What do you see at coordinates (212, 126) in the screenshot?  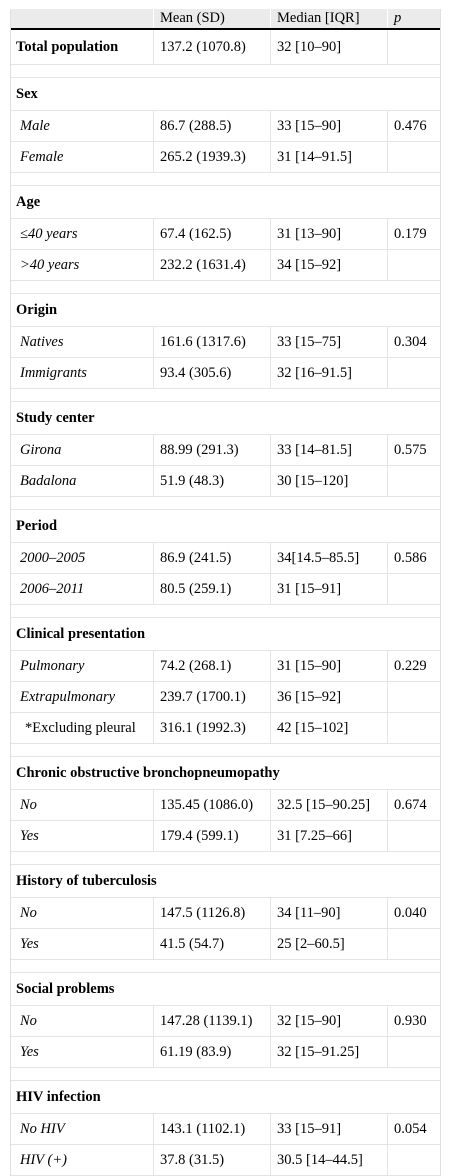 I see `row-mean: 86.7 (288.5)` at bounding box center [212, 126].